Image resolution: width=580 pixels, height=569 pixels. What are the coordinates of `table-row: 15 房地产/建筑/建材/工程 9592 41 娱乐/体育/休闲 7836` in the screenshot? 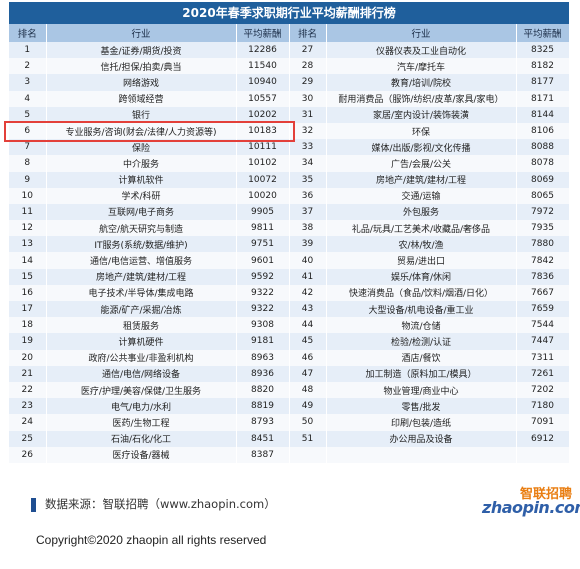 It's located at (289, 276).